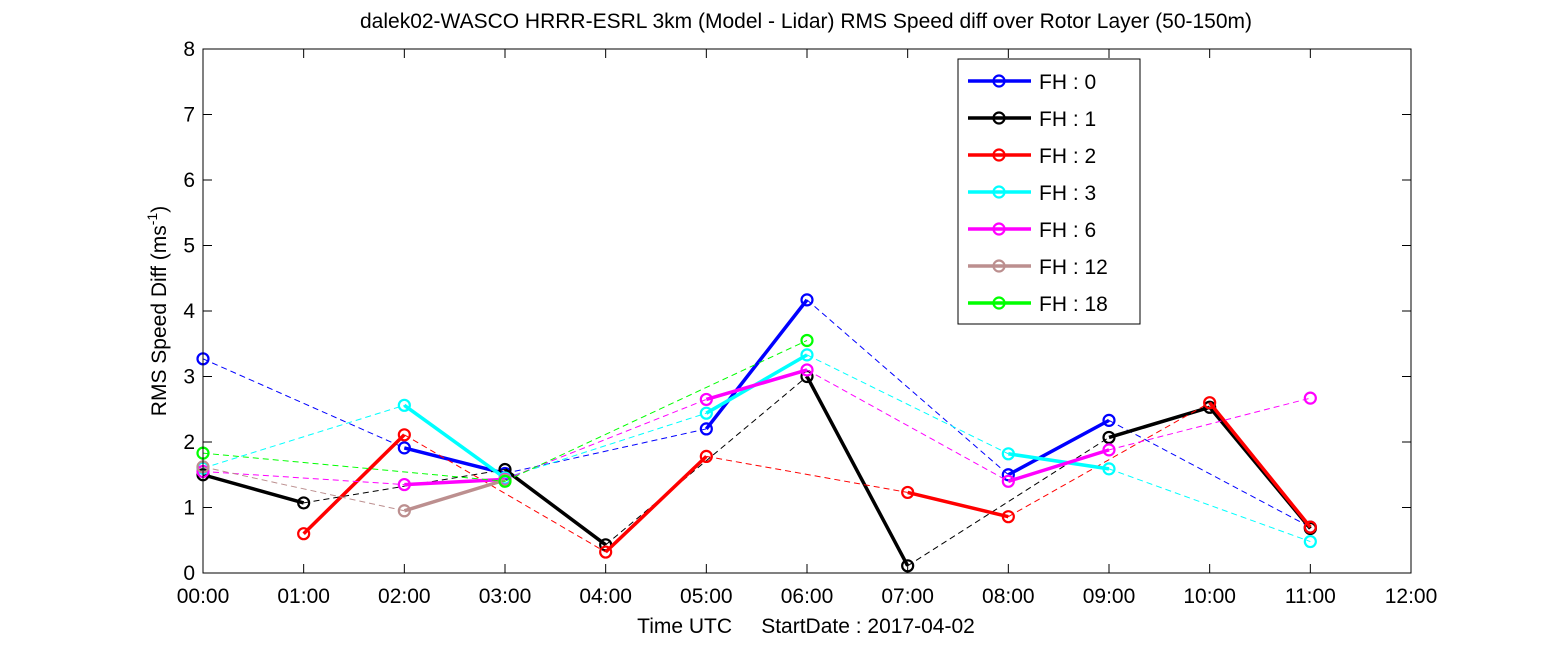 This screenshot has width=1559, height=656. Describe the element at coordinates (1067, 230) in the screenshot. I see `legend-label: FH : 6` at that location.